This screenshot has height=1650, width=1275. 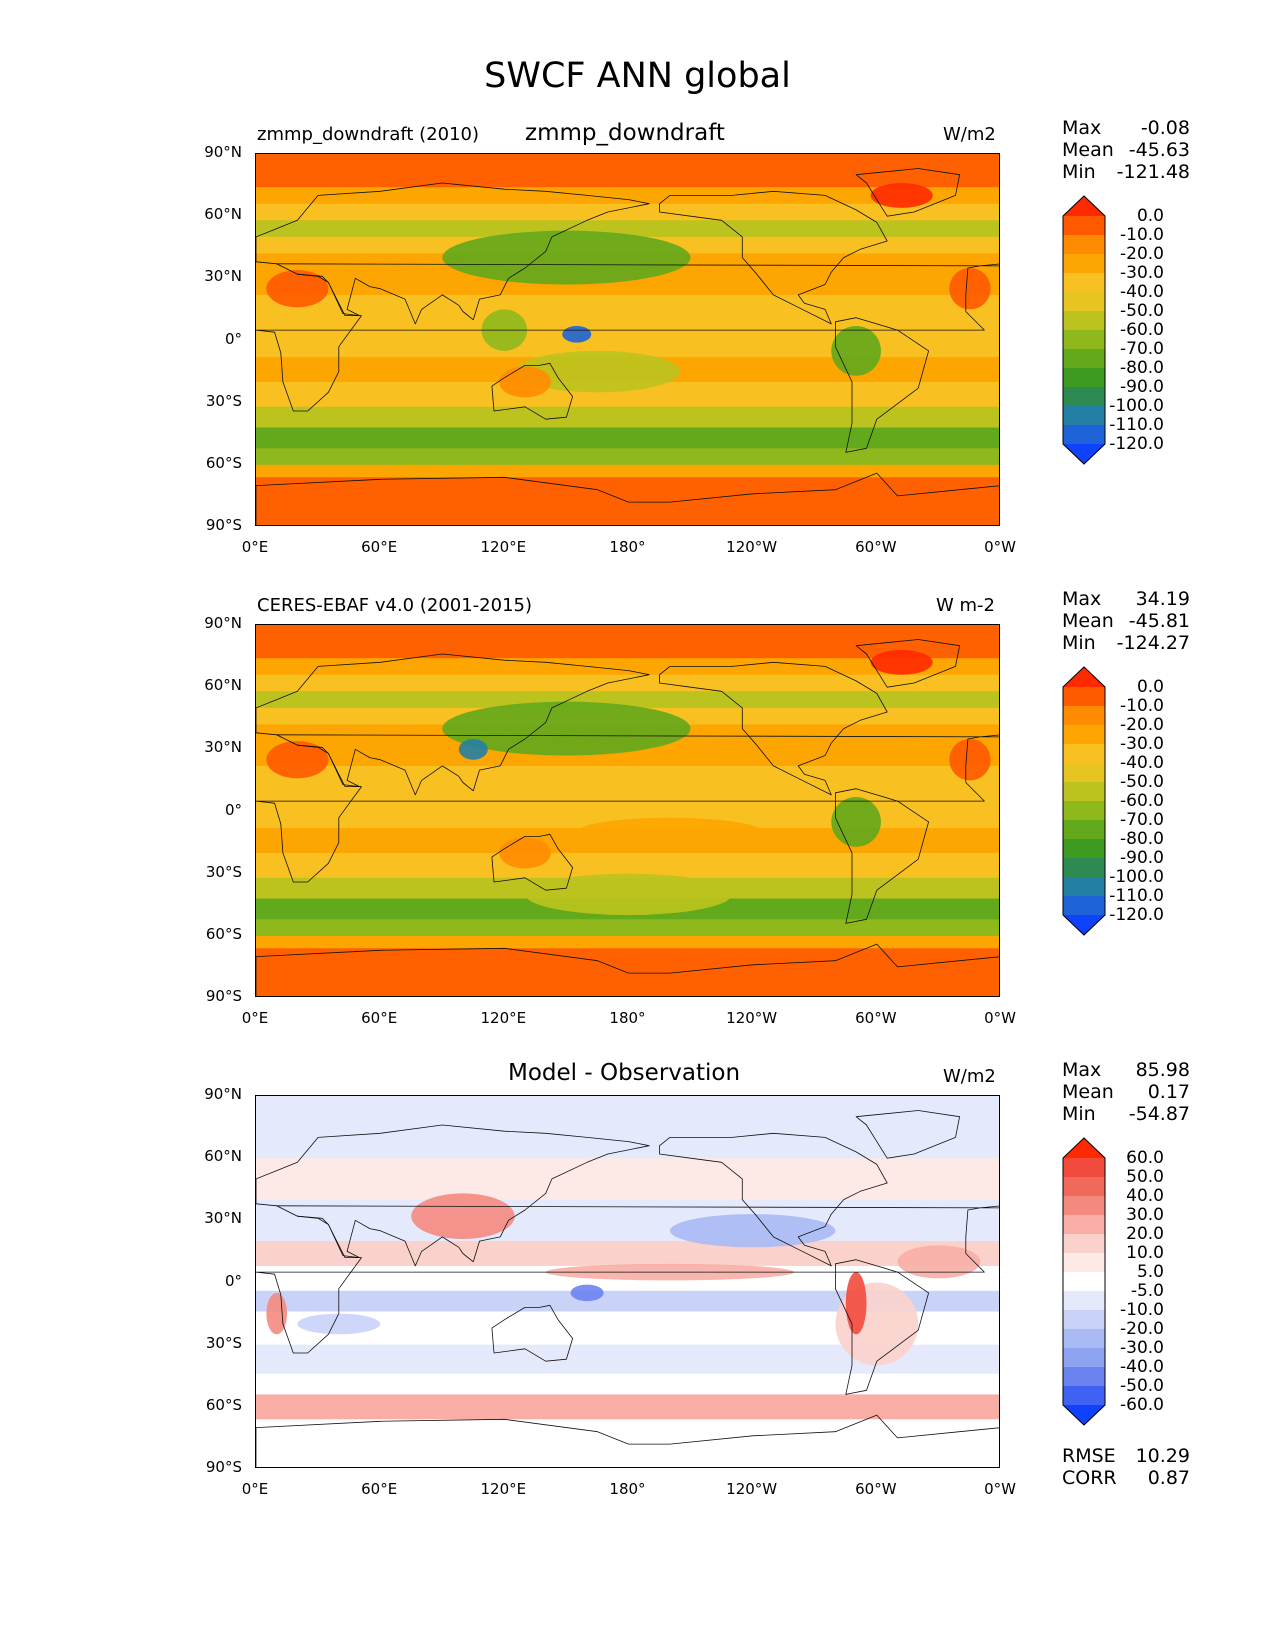 I want to click on colorbar-tick-label: 10.0, so click(x=1145, y=1253).